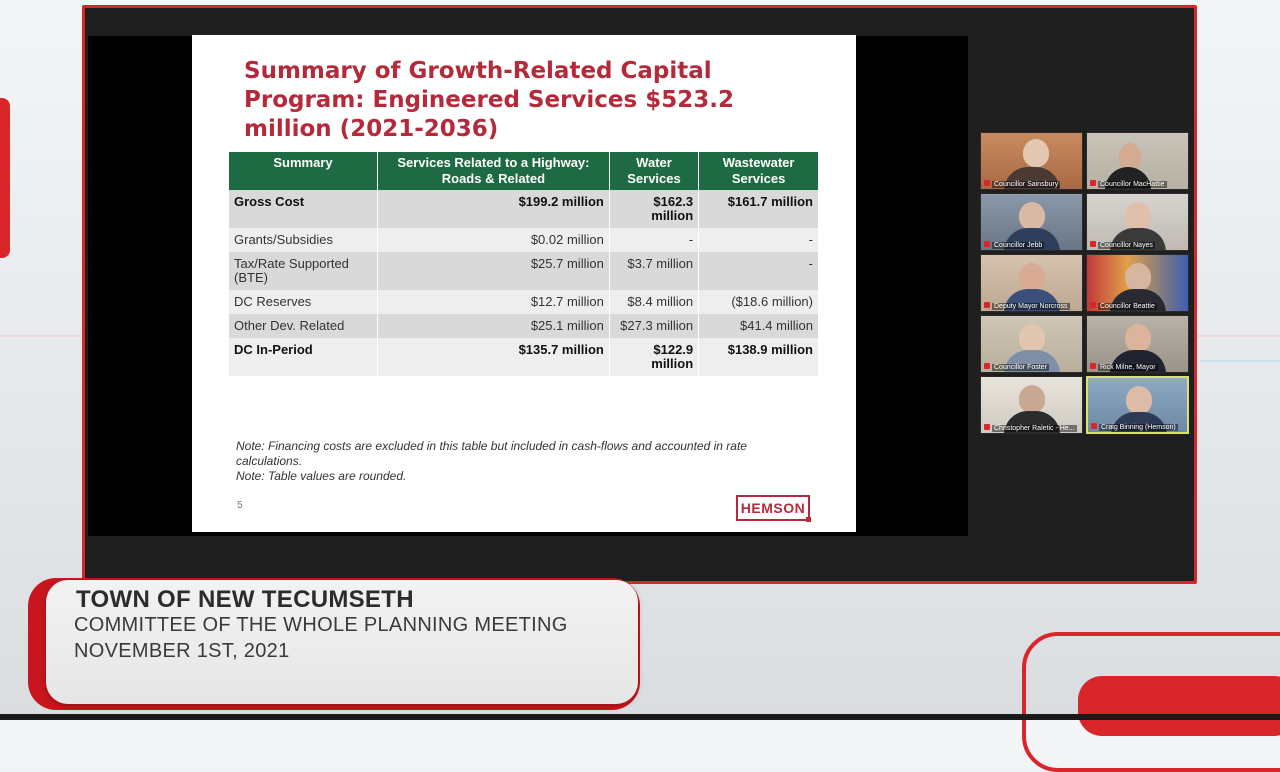 The width and height of the screenshot is (1280, 772). I want to click on participant-tile: Councillor Jebb, so click(1031, 222).